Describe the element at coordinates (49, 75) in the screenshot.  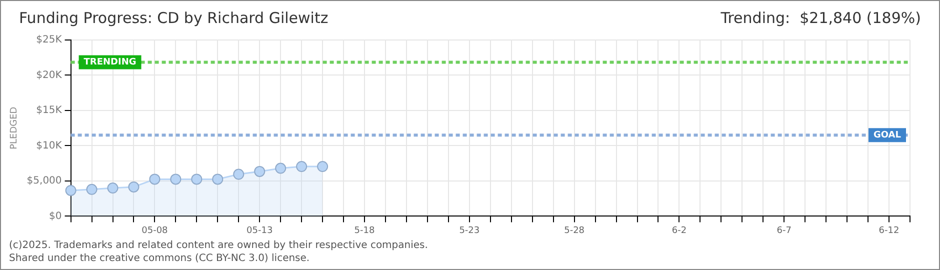
I see `y-tick-label: $20K` at that location.